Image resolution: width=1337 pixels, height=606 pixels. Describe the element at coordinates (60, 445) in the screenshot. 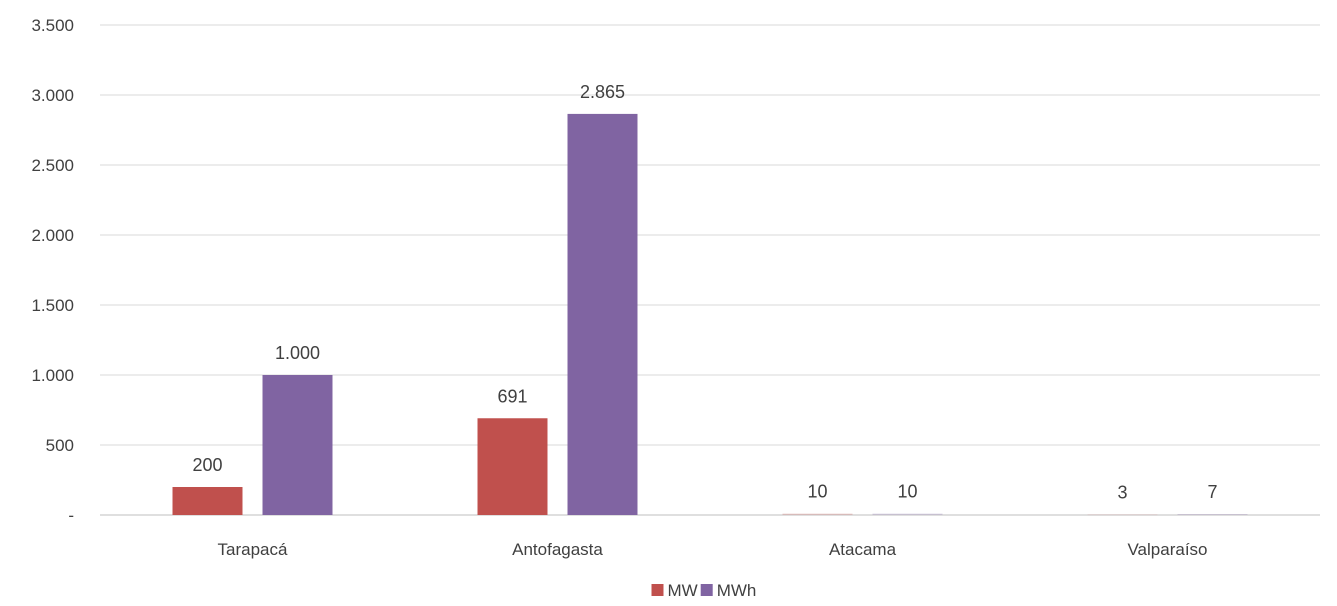

I see `y-tick-label: 500` at that location.